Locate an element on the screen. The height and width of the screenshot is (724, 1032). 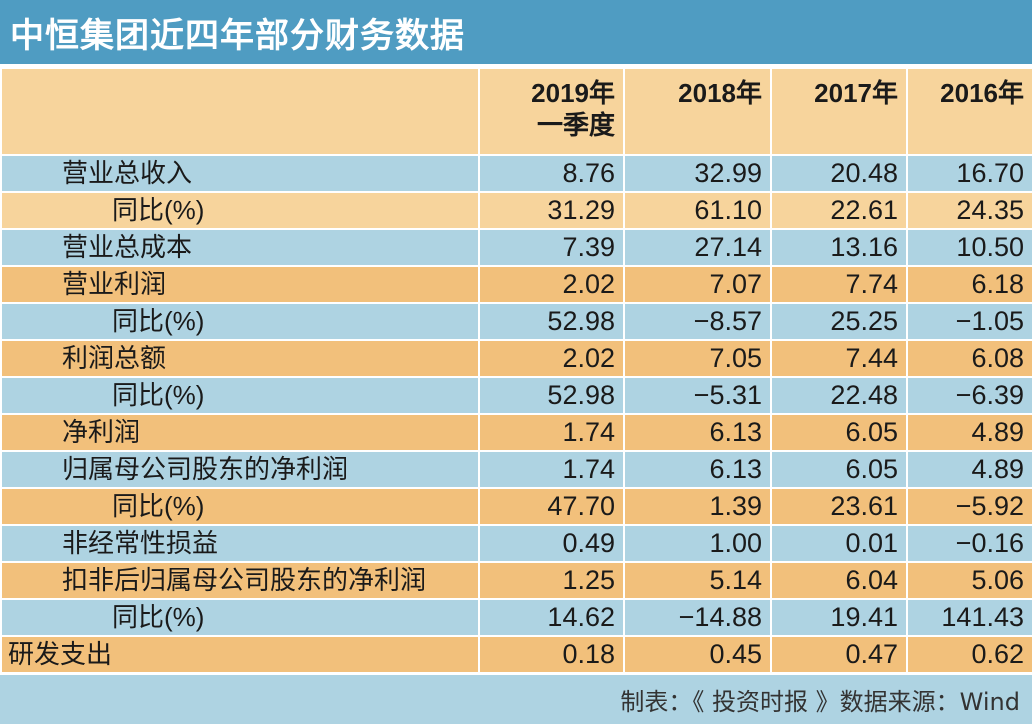
table-row: 营业总成本 7.39 27.14 13.16 10.50 is located at coordinates (516, 247).